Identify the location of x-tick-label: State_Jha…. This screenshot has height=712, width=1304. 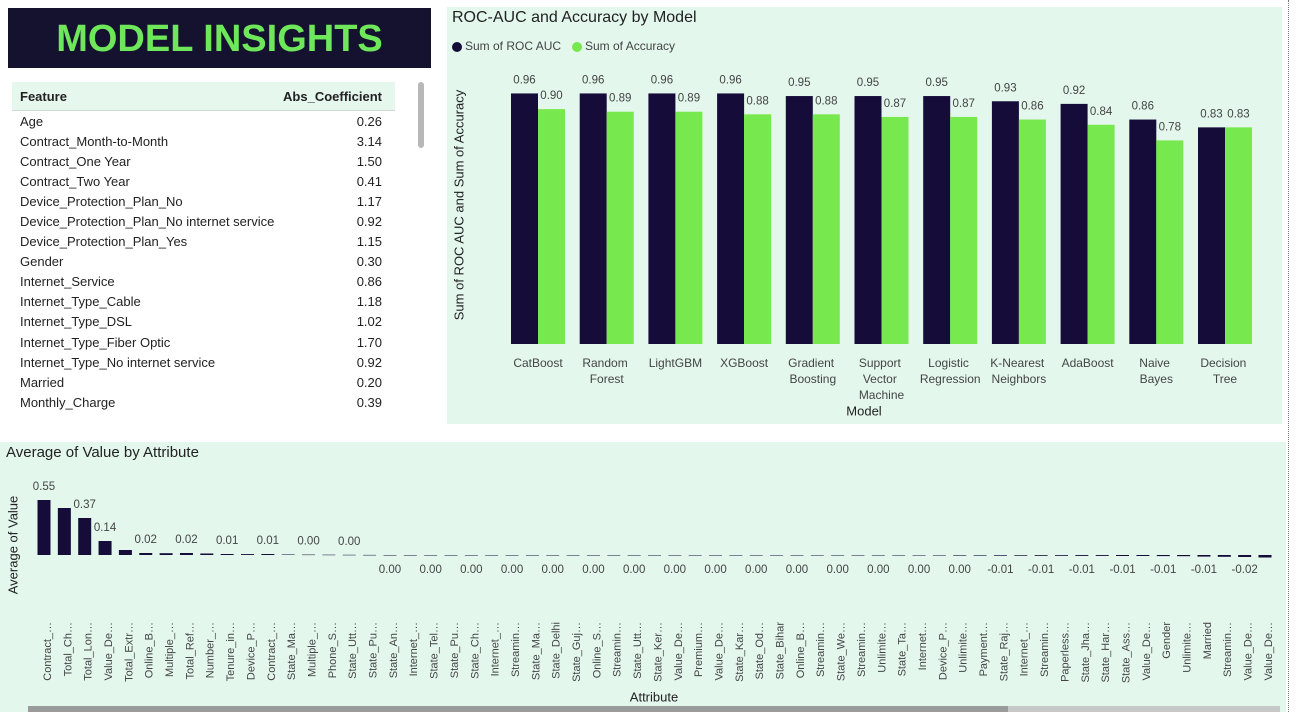
(1086, 652).